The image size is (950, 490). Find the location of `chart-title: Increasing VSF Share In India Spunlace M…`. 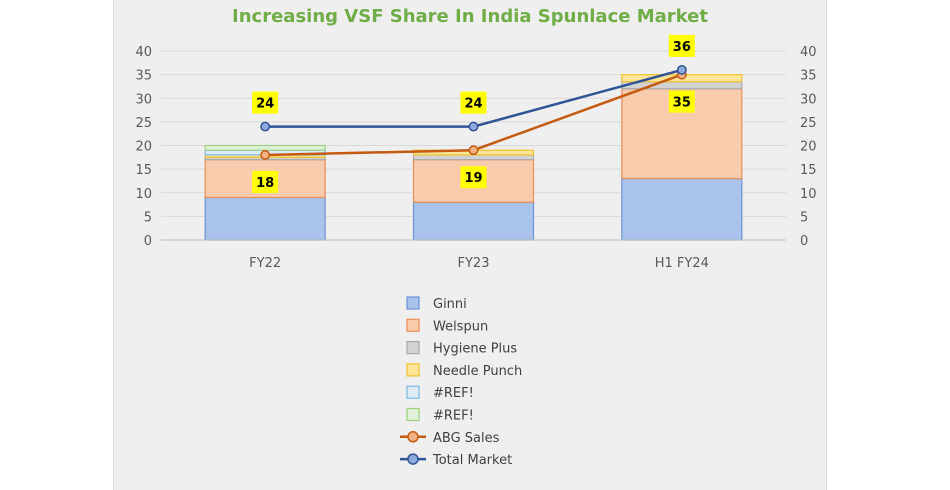

chart-title: Increasing VSF Share In India Spunlace M… is located at coordinates (470, 16).